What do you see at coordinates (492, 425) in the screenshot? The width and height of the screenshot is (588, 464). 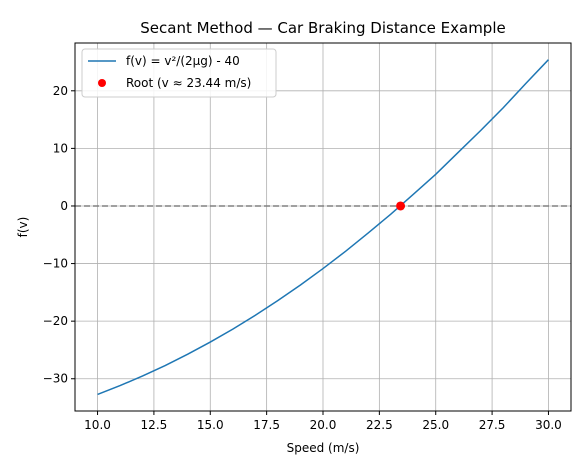 I see `x-tick-label: 27.5` at bounding box center [492, 425].